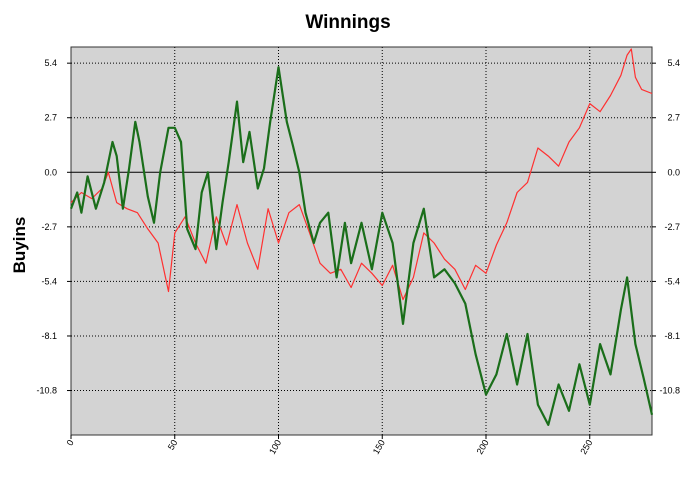  What do you see at coordinates (46, 391) in the screenshot?
I see `y-tick-label: -10.8` at bounding box center [46, 391].